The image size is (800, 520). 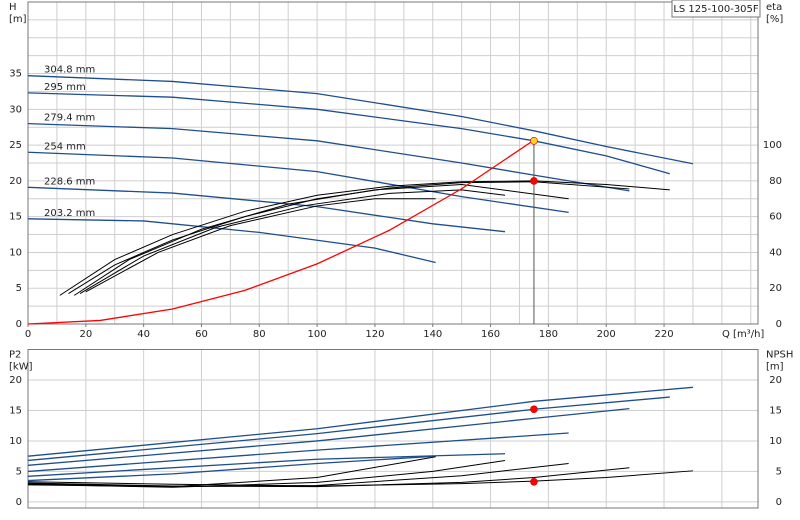 I want to click on chart-title: LS 125-100-305F, so click(x=716, y=9).